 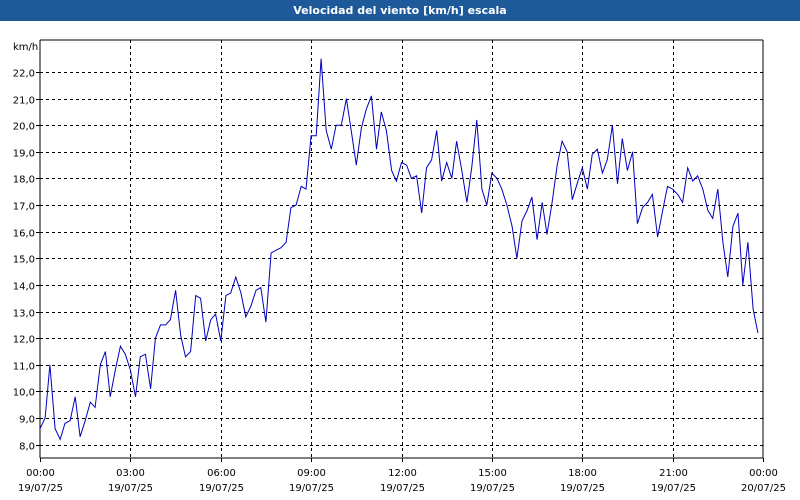 I want to click on chart-title: Velocidad del viento [km/h] escala, so click(x=400, y=10).